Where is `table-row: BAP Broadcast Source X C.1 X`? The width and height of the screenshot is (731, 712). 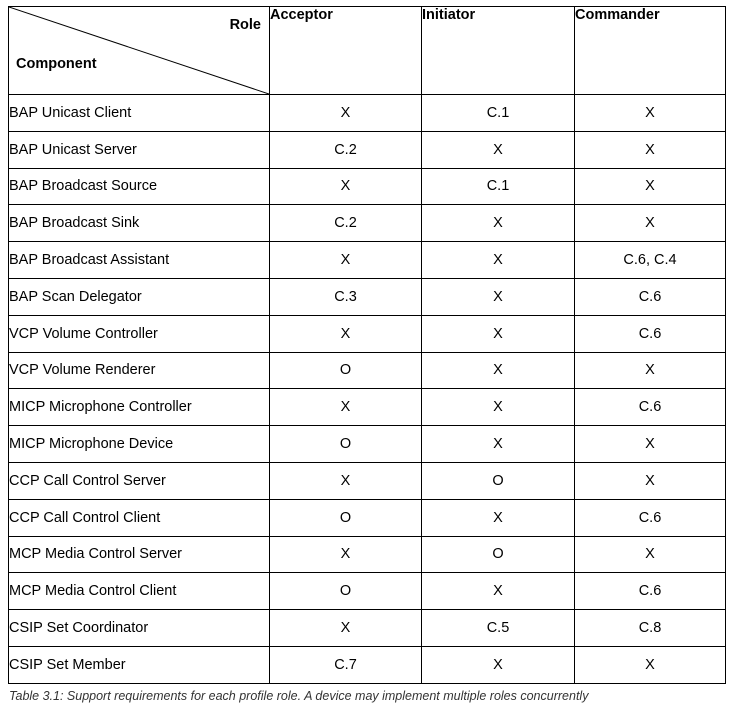 table-row: BAP Broadcast Source X C.1 X is located at coordinates (367, 186).